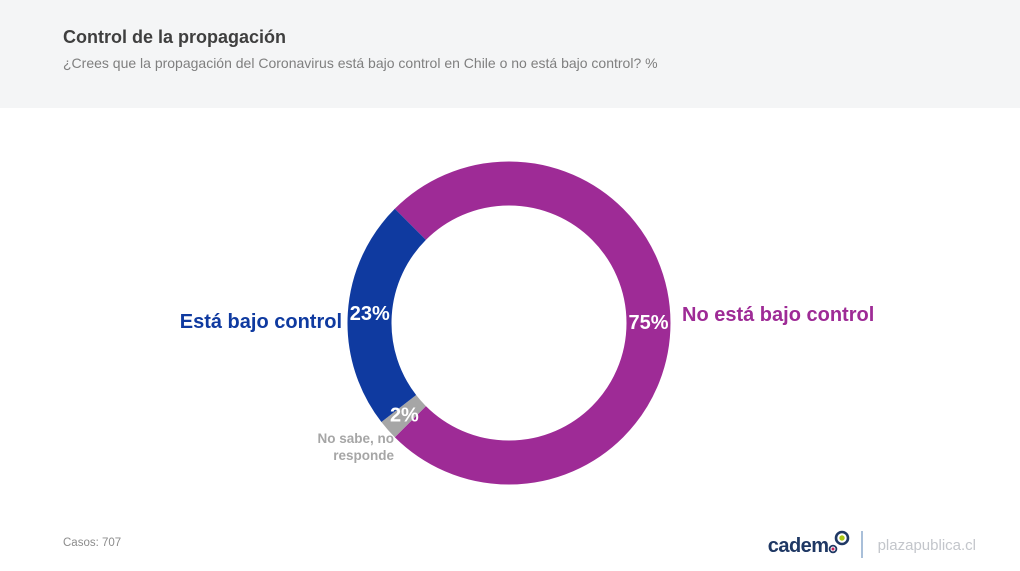  What do you see at coordinates (260, 322) in the screenshot?
I see `label-esta-bajo-control: Está bajo control` at bounding box center [260, 322].